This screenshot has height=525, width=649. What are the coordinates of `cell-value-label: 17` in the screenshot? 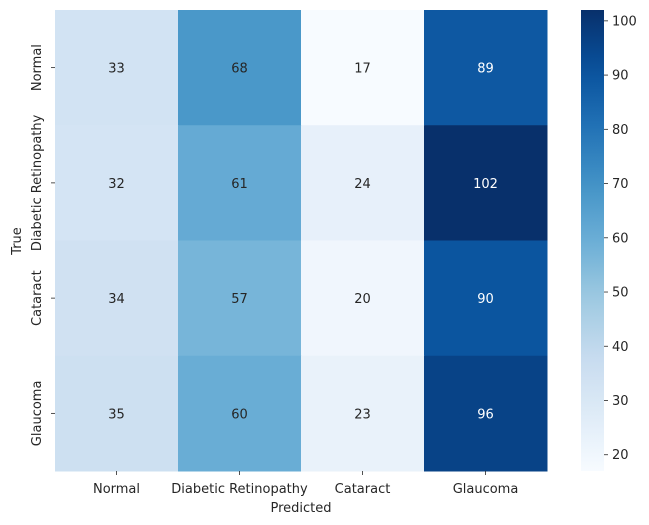 It's located at (362, 69).